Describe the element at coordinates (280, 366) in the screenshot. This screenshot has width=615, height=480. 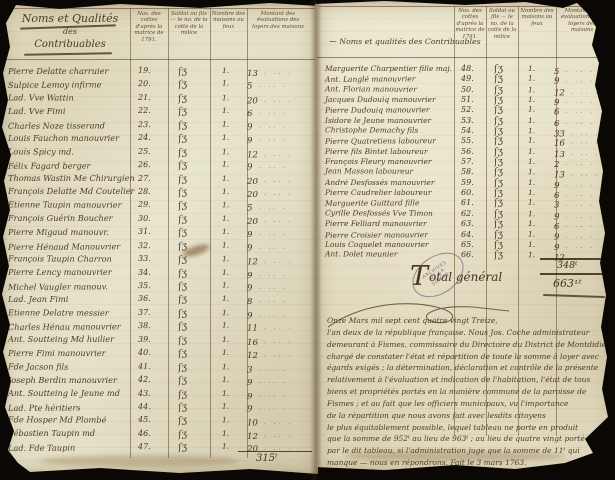
I see `montant-cell: 3 · ·· ·` at that location.